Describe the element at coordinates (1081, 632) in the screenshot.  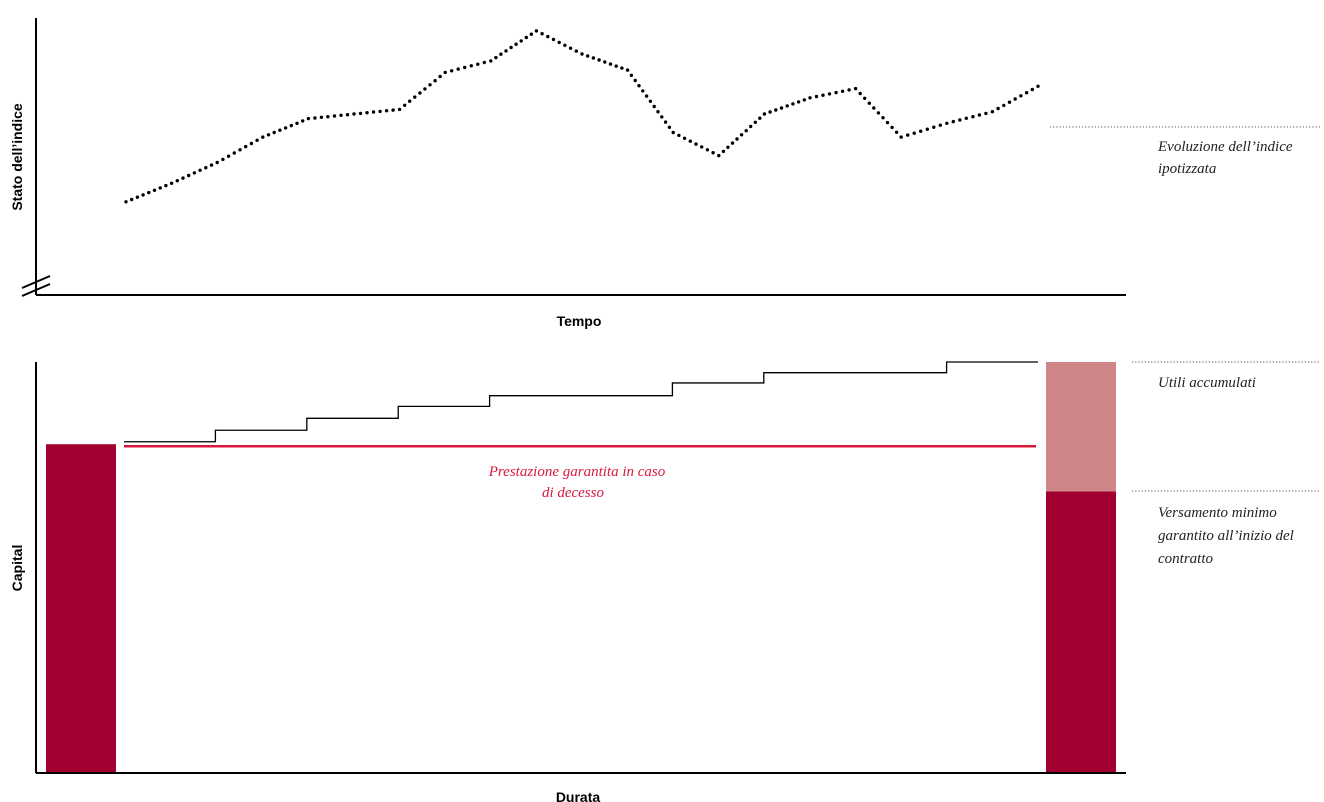
I see `end-minimum-deposit-bar` at that location.